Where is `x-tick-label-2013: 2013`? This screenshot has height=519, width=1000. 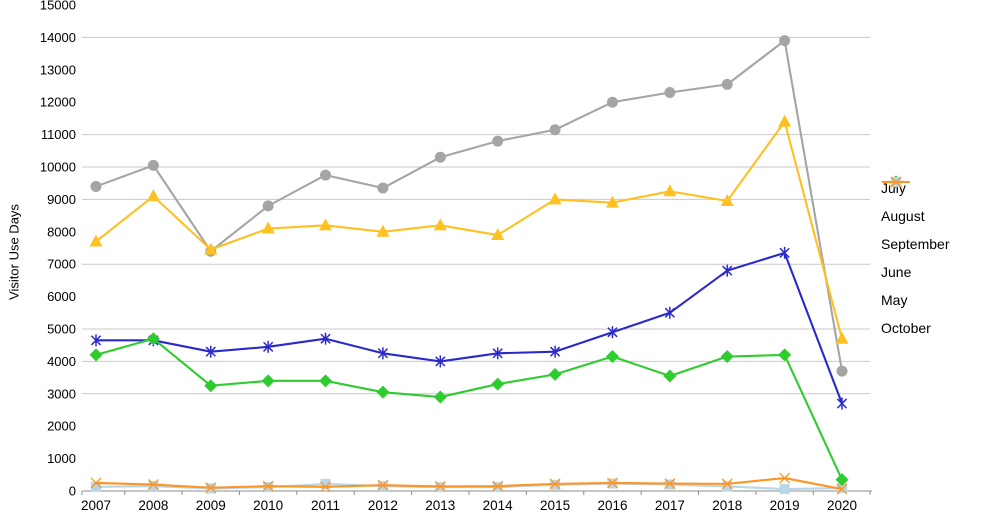 x-tick-label-2013: 2013 is located at coordinates (440, 505).